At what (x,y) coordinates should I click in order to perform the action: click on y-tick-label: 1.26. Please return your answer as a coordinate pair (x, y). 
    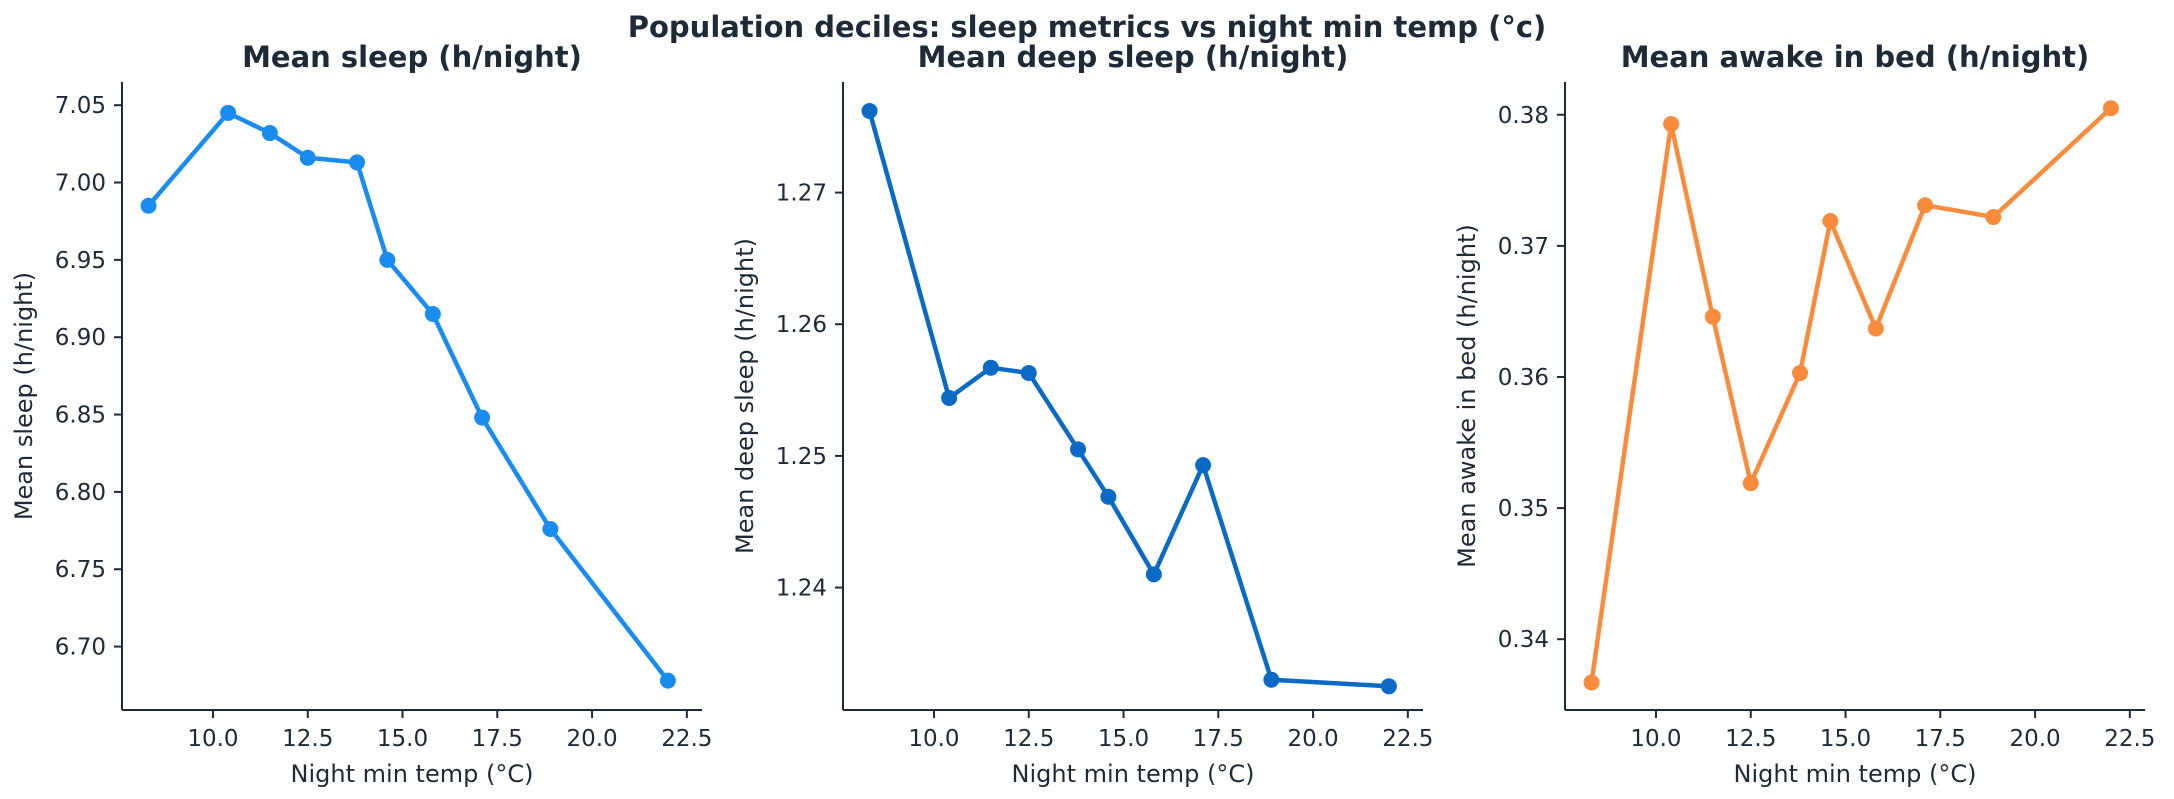
    Looking at the image, I should click on (801, 325).